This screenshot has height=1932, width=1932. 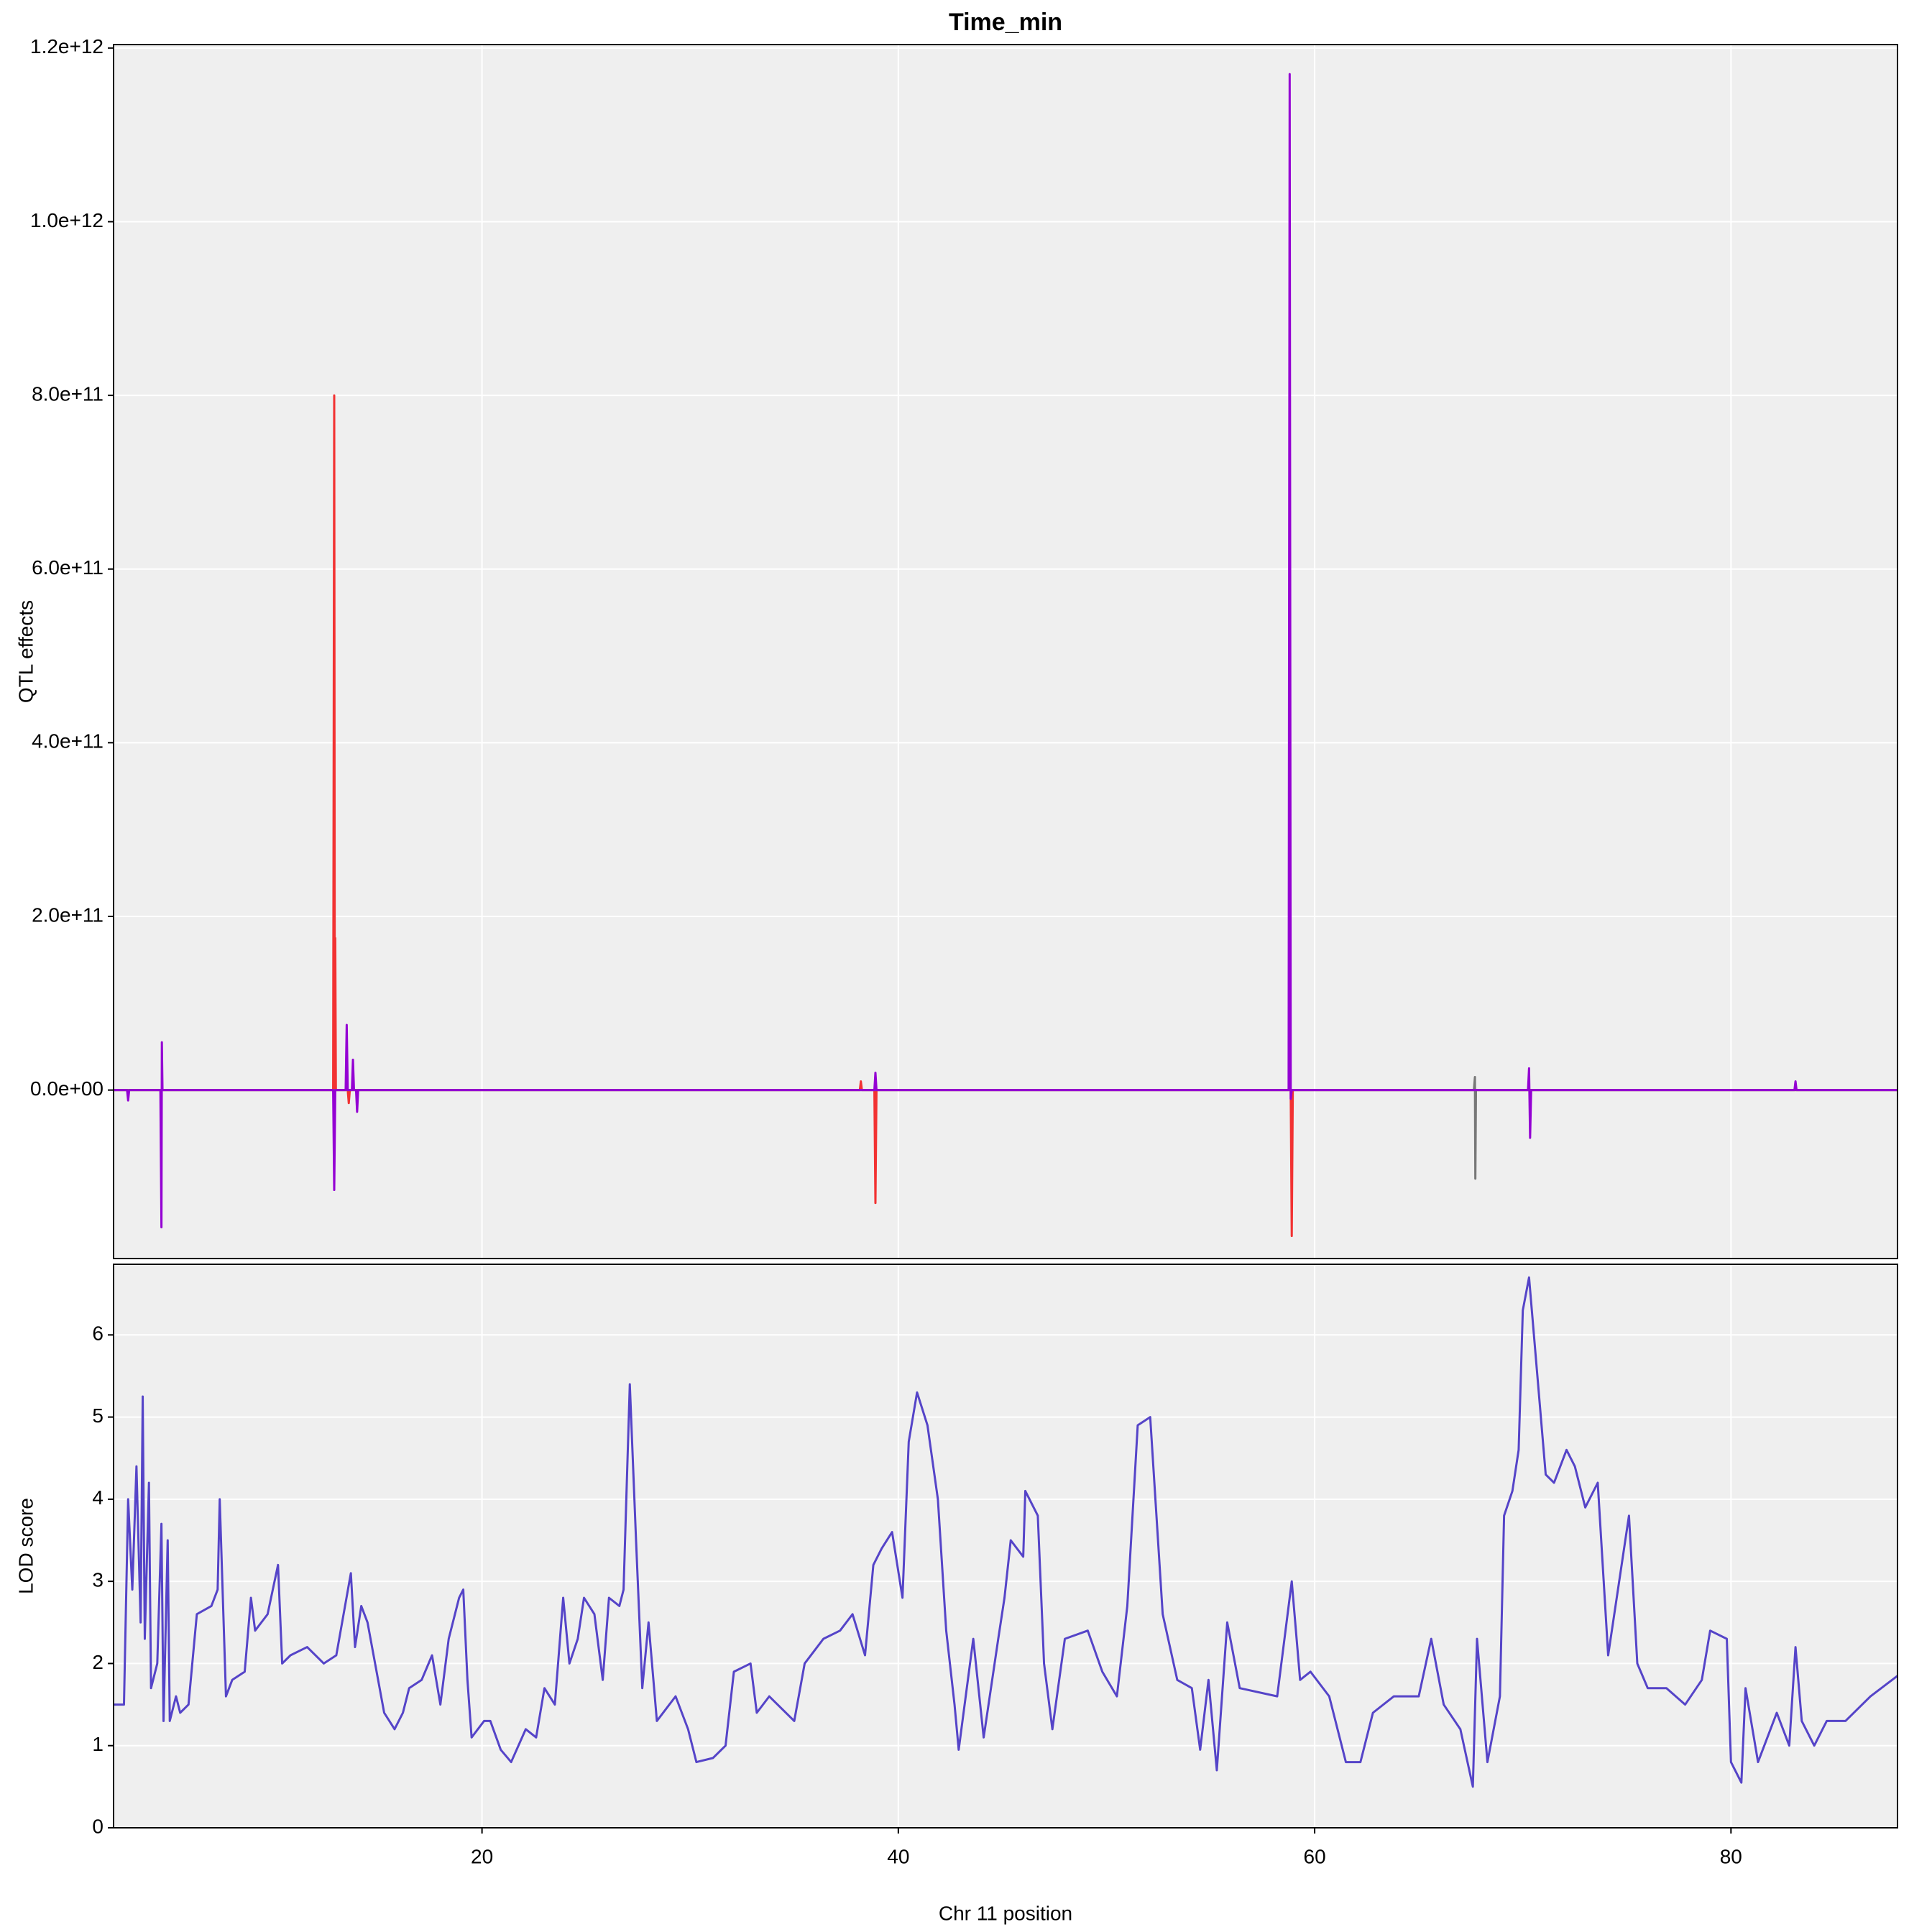 What do you see at coordinates (67, 1088) in the screenshot?
I see `y-tick-label: 0.0e+00` at bounding box center [67, 1088].